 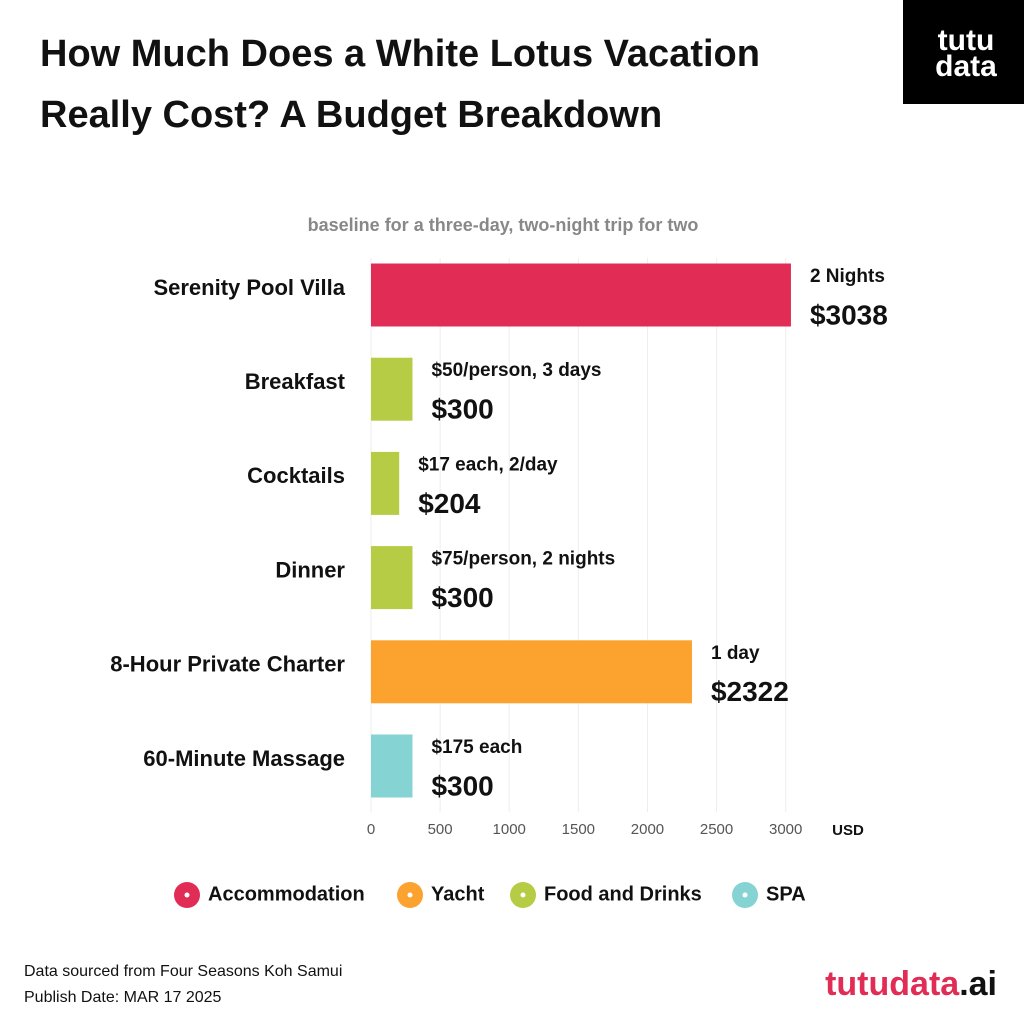 What do you see at coordinates (966, 40) in the screenshot?
I see `logo-top: tutu` at bounding box center [966, 40].